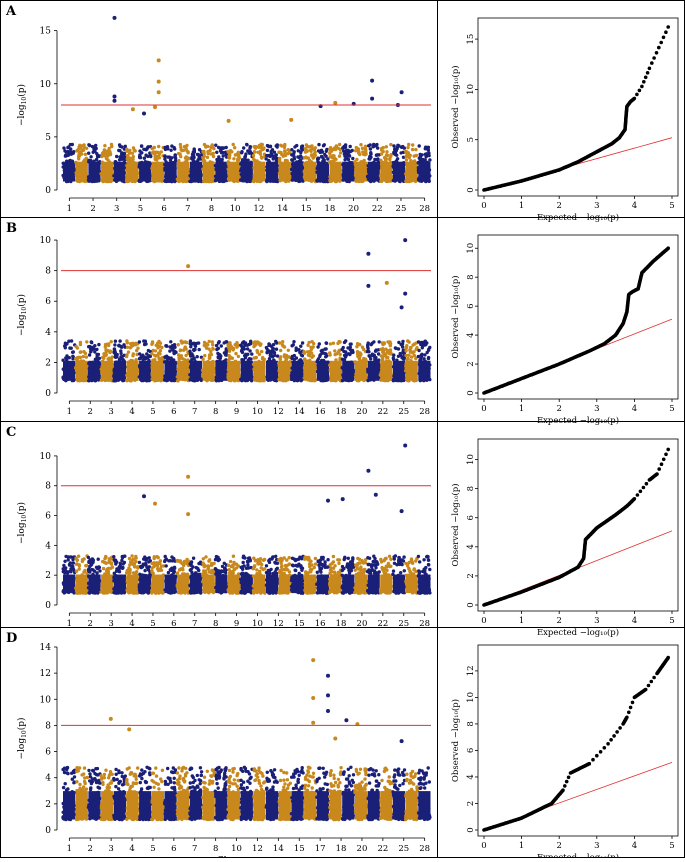  Describe the element at coordinates (671, 206) in the screenshot. I see `qq-x-tick-label: 5` at that location.